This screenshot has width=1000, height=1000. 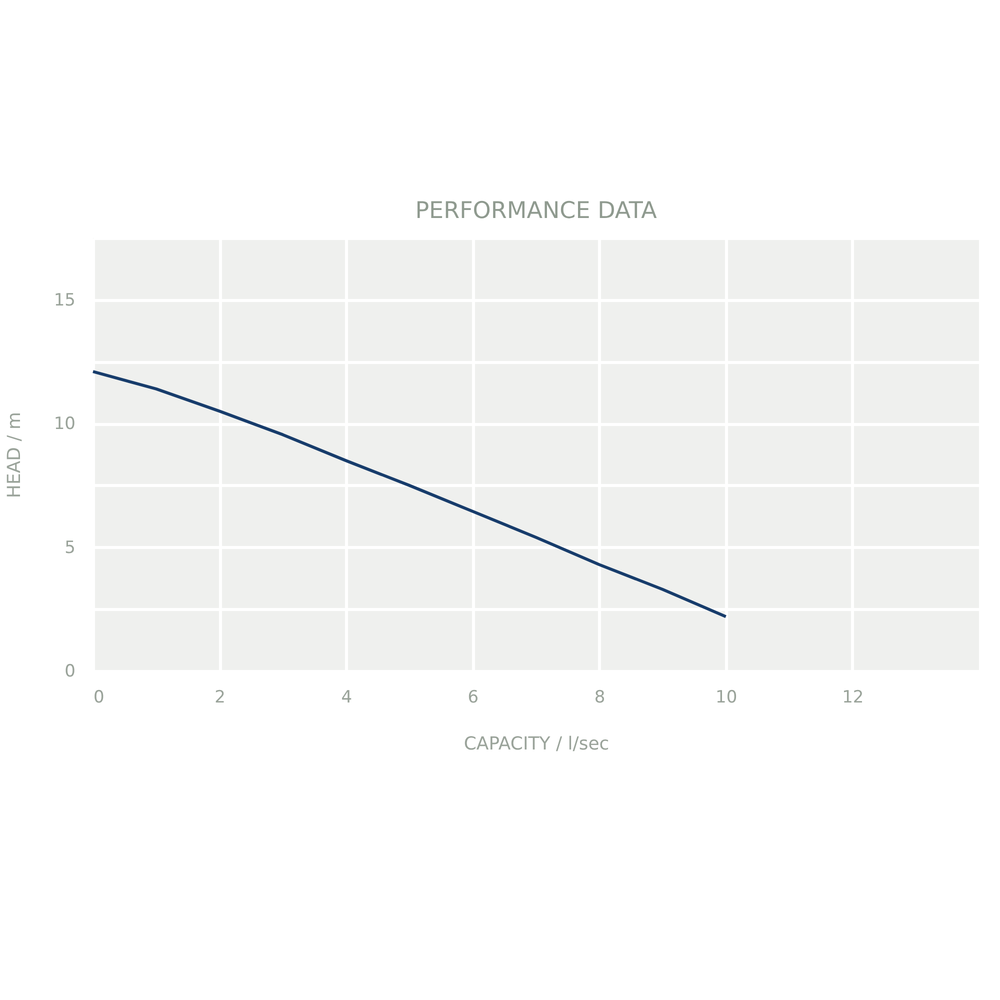 What do you see at coordinates (99, 698) in the screenshot?
I see `x-tick-label: 0` at bounding box center [99, 698].